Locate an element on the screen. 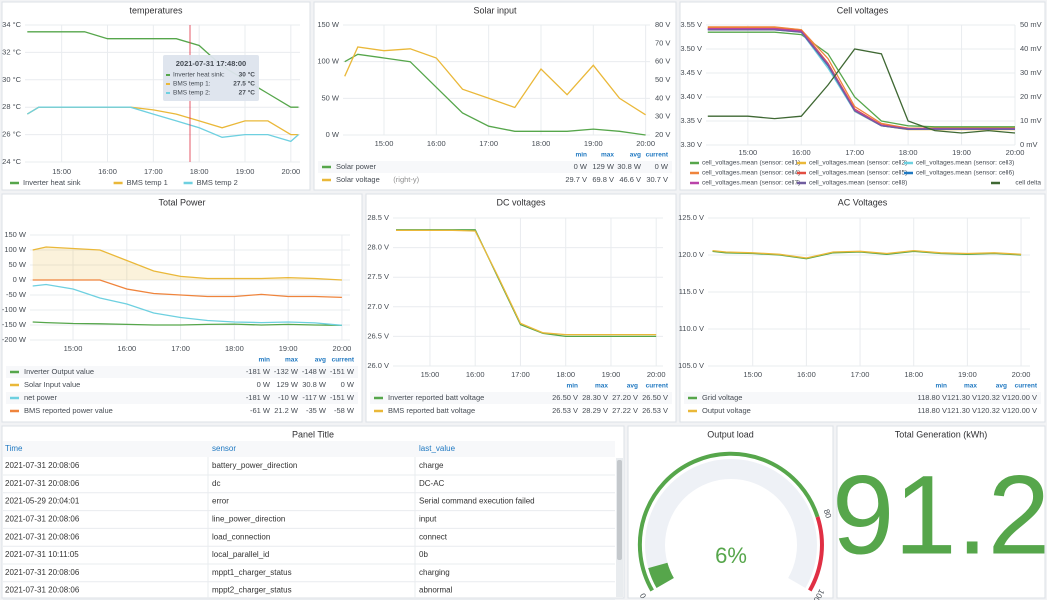 The image size is (1047, 600). legend-stat: 27.20 V is located at coordinates (625, 397).